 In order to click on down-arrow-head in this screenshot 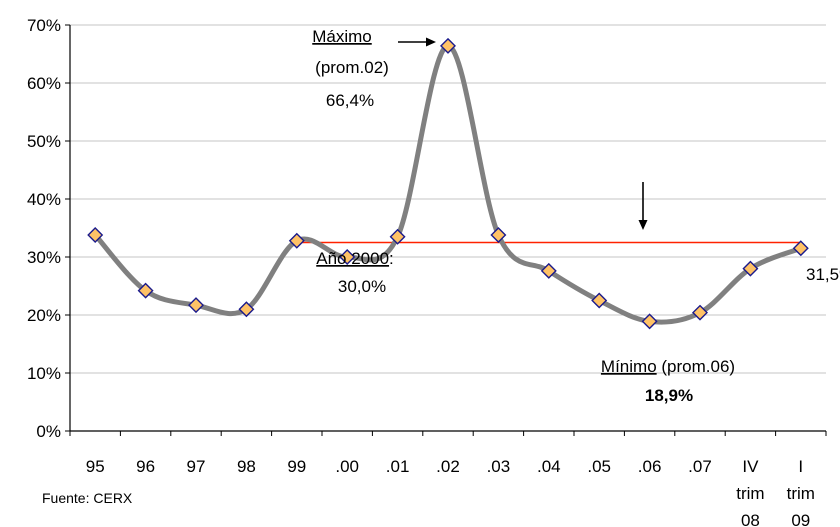, I will do `click(643, 225)`.